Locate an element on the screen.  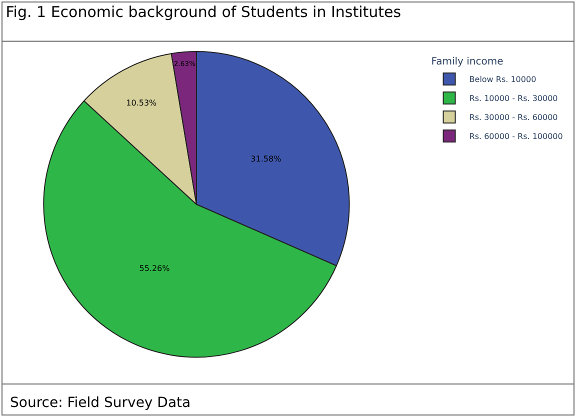
data-label: 55.26% is located at coordinates (154, 268).